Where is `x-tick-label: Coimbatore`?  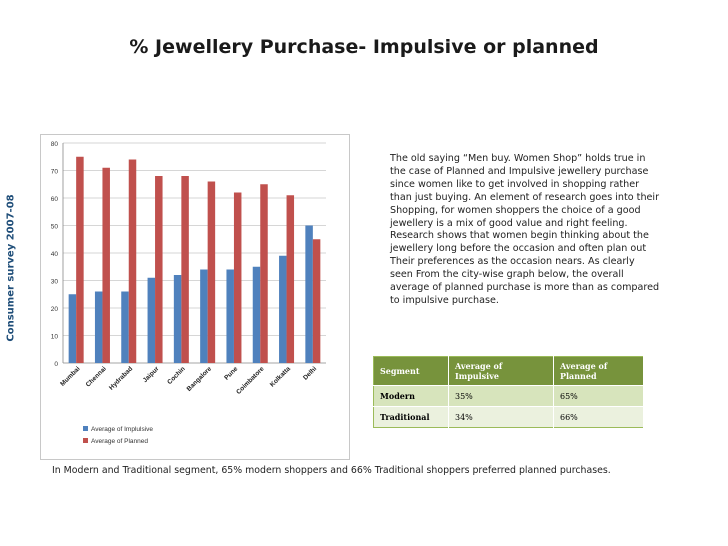 x-tick-label: Coimbatore is located at coordinates (250, 380).